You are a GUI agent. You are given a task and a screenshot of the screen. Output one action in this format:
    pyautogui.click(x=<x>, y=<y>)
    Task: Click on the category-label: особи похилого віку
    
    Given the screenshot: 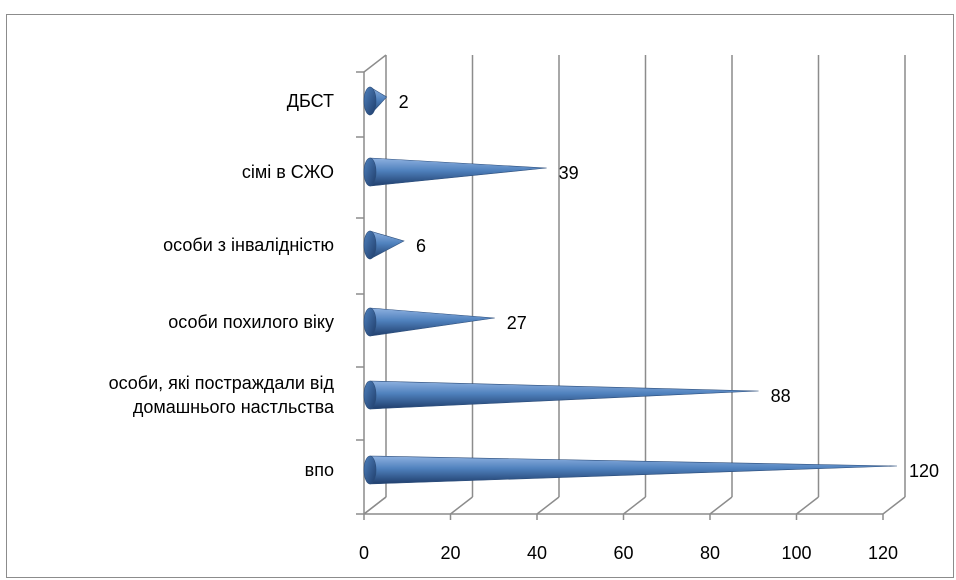 What is the action you would take?
    pyautogui.click(x=251, y=322)
    